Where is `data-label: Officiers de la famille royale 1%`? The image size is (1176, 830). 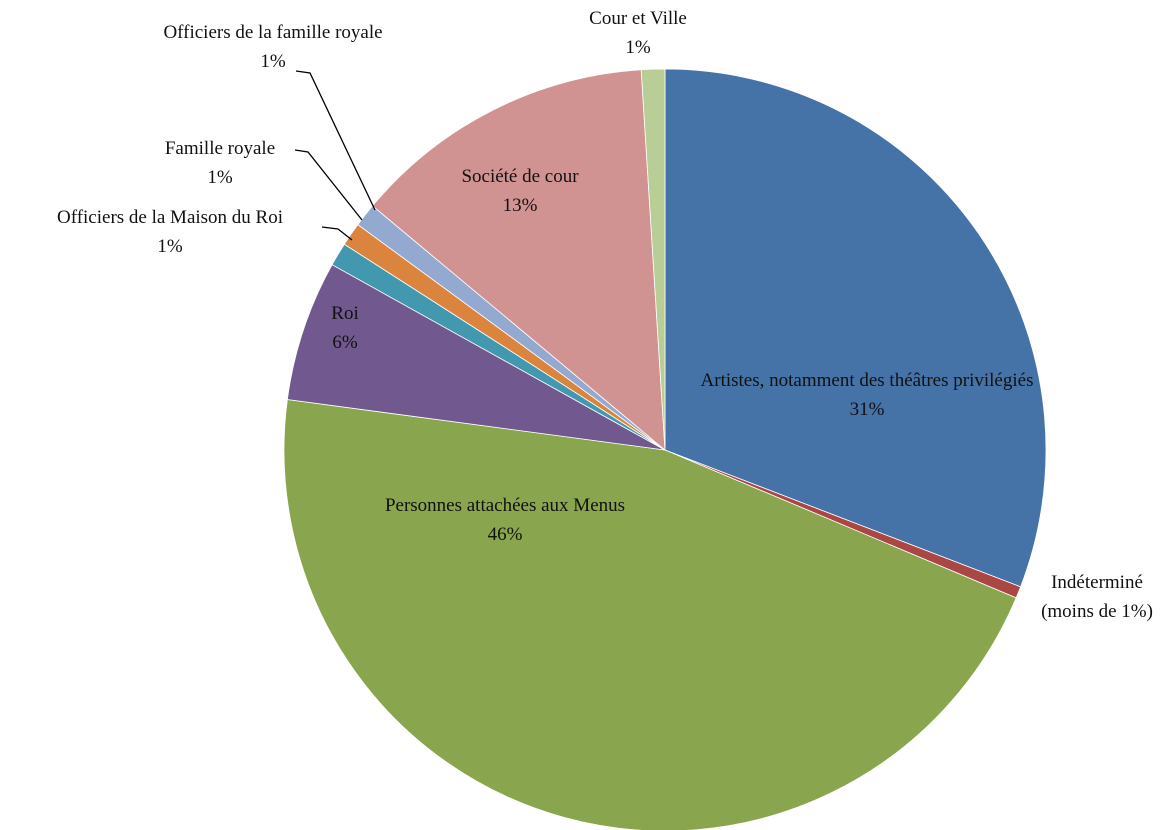
data-label: Officiers de la famille royale 1% is located at coordinates (273, 47).